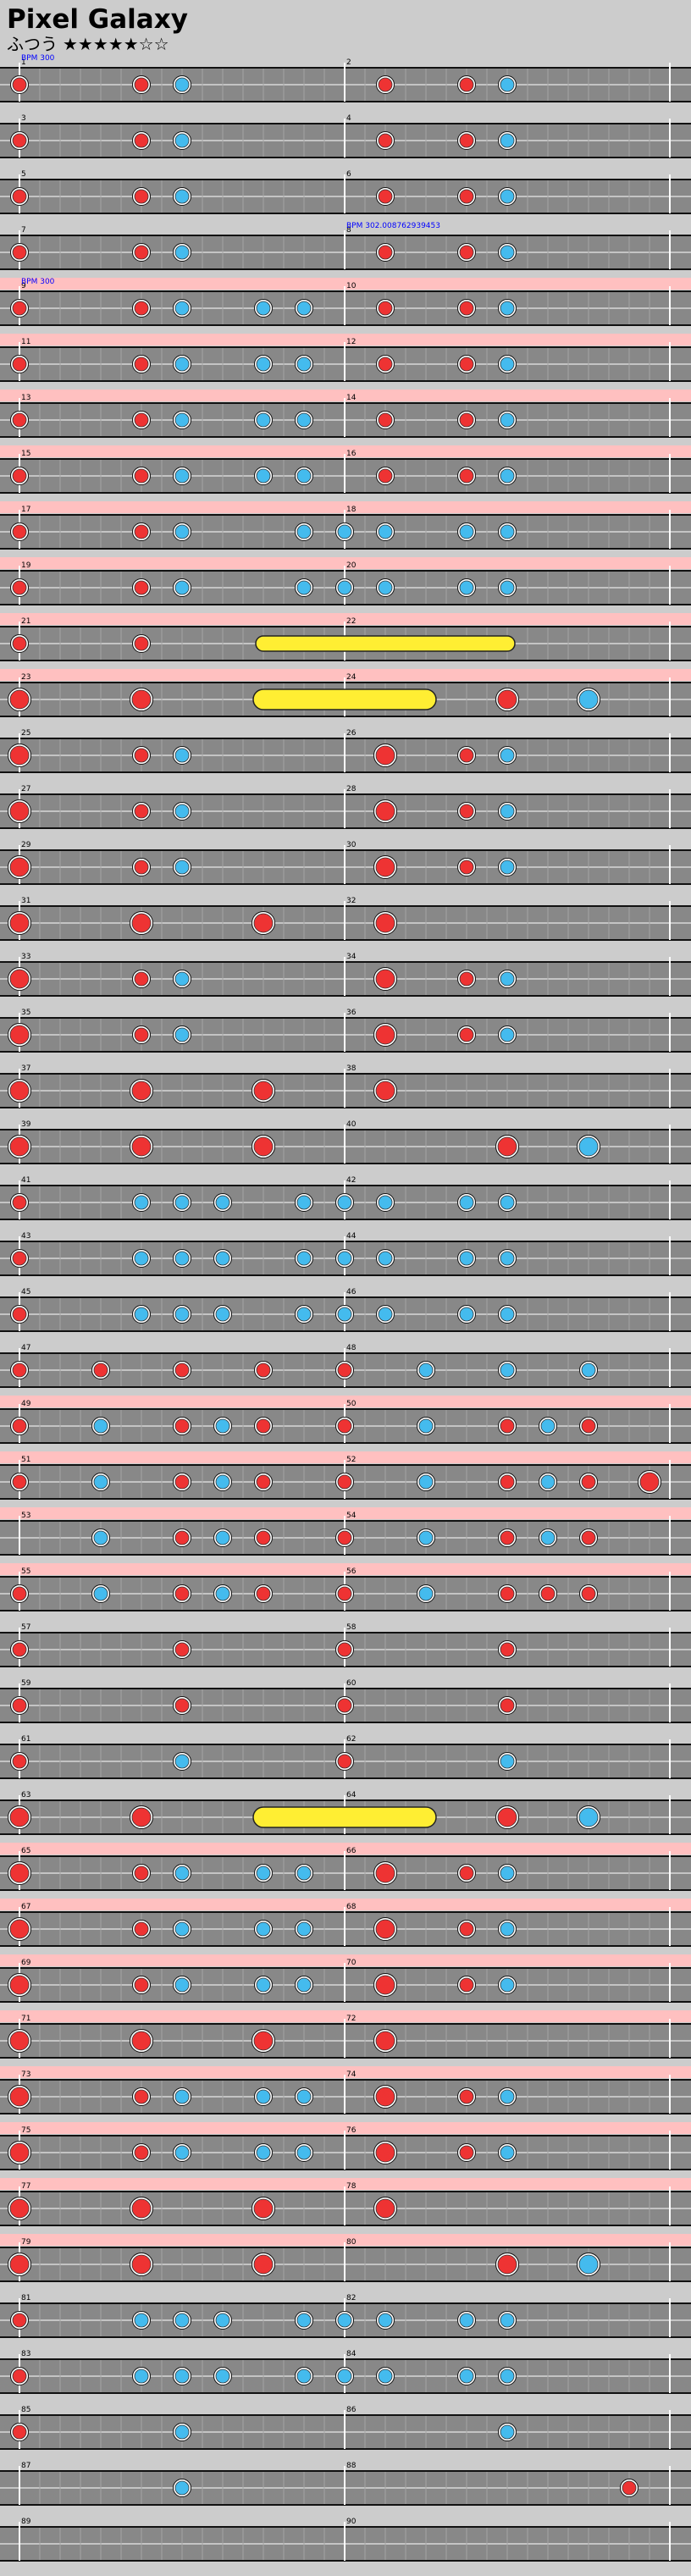  What do you see at coordinates (25, 2019) in the screenshot?
I see `measure-number: 71` at bounding box center [25, 2019].